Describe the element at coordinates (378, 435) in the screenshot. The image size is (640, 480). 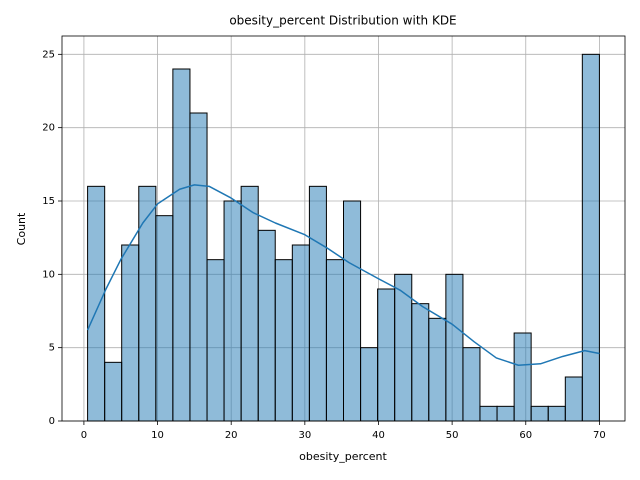
I see `x-tick-label: 40` at that location.